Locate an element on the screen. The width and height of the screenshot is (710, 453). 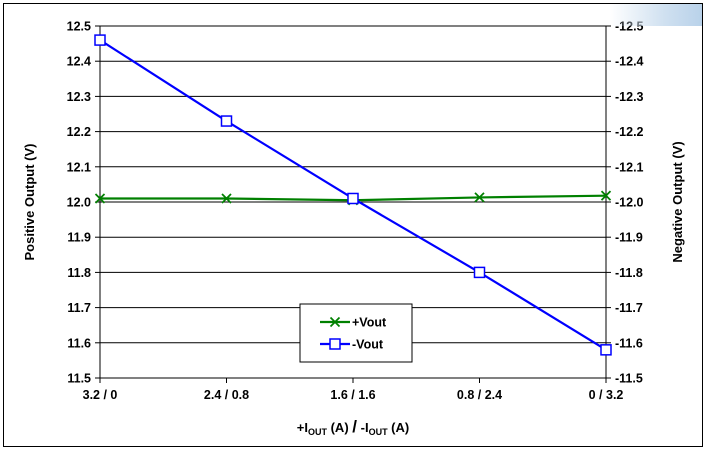
right-tick-label: -12.3 is located at coordinates (629, 97).